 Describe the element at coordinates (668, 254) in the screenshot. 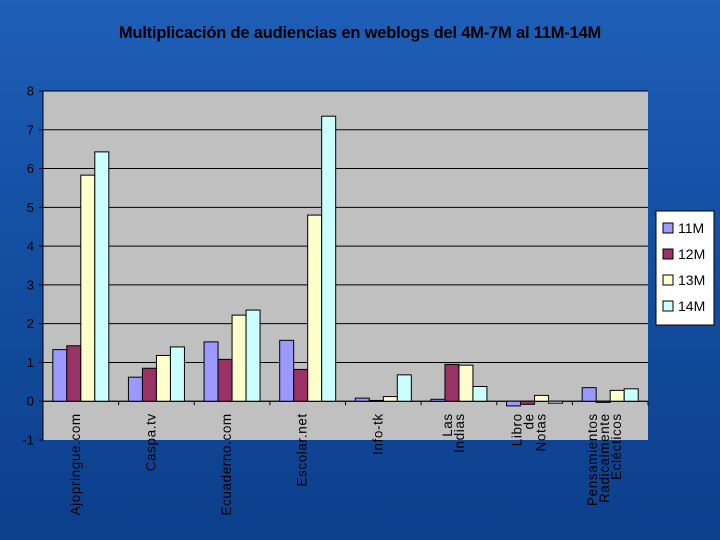

I see `legend-swatch-12m` at that location.